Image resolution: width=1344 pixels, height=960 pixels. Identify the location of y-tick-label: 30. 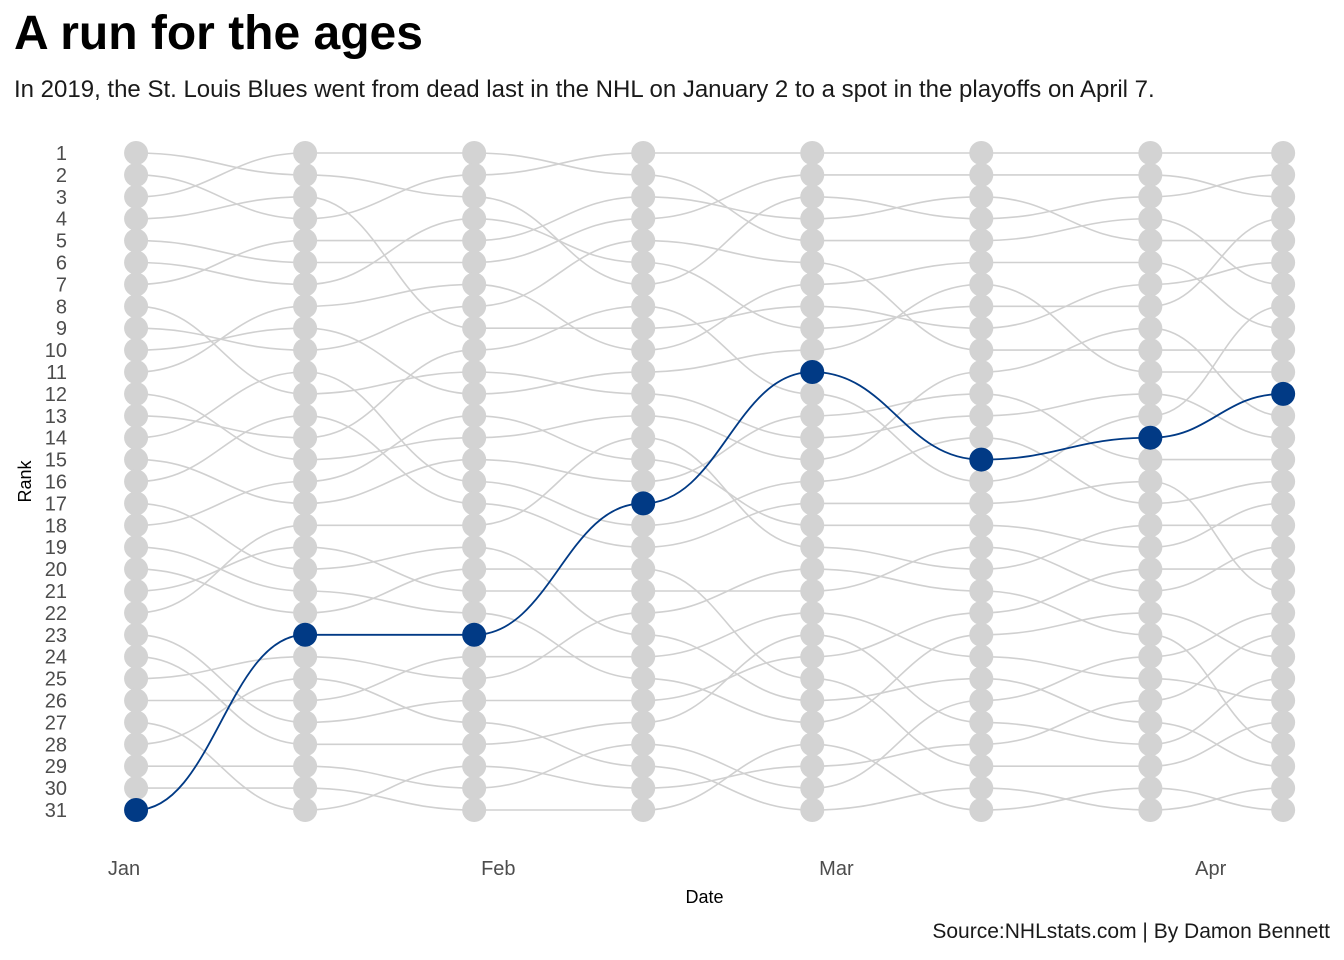
(56, 789).